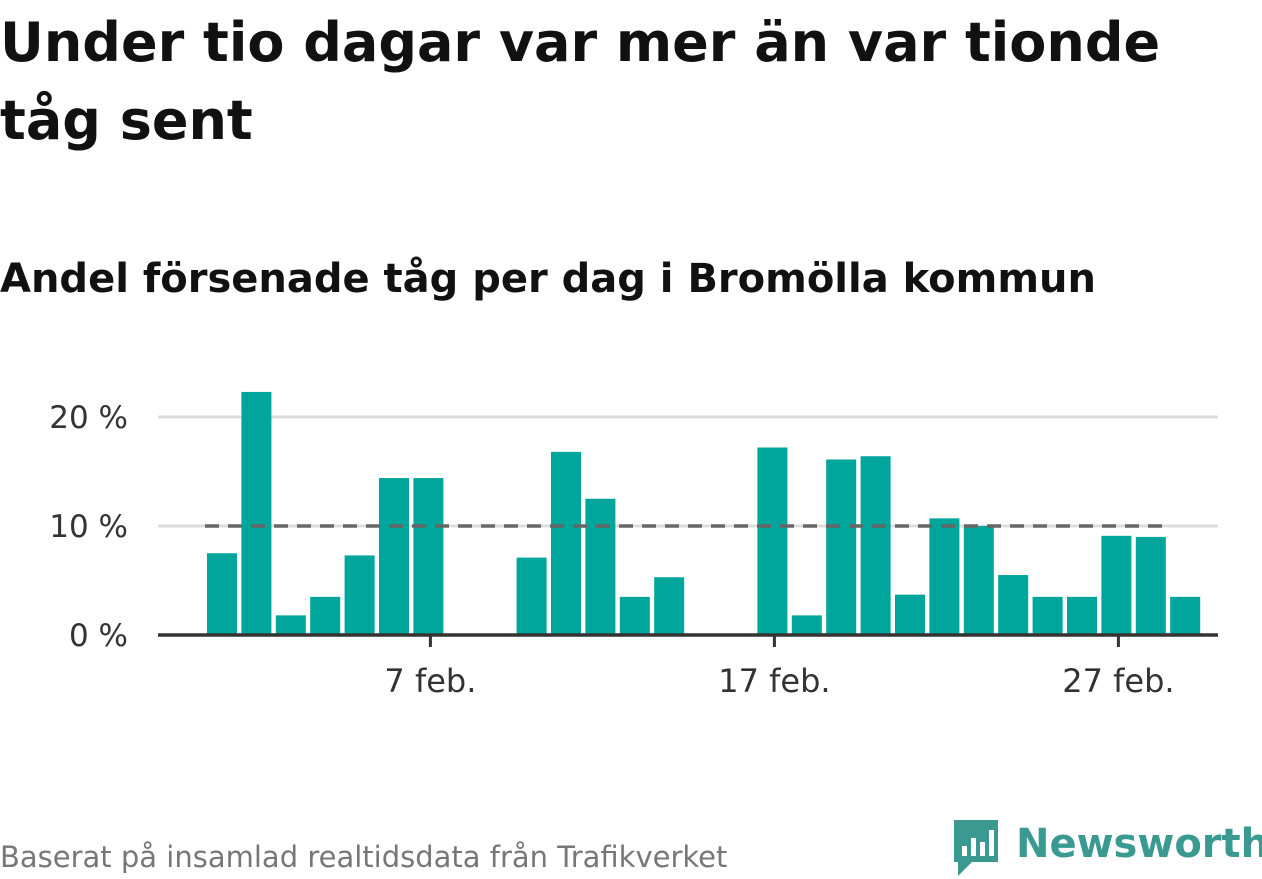 The image size is (1262, 879). I want to click on x-tick-label: 7 feb., so click(430, 681).